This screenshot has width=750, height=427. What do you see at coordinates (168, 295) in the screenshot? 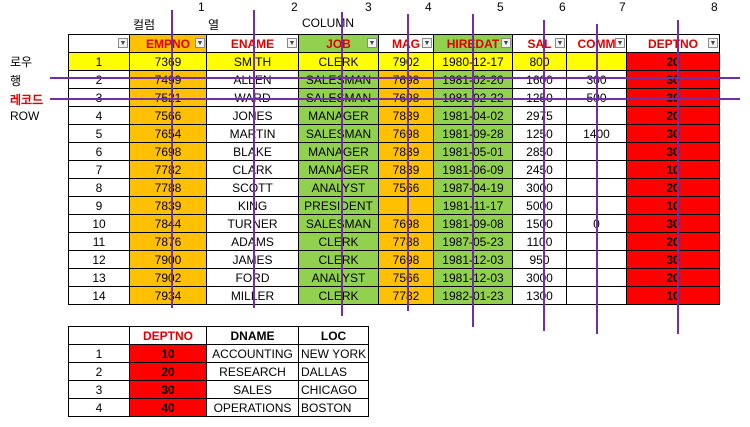
I see `cell-empno: 7934` at bounding box center [168, 295].